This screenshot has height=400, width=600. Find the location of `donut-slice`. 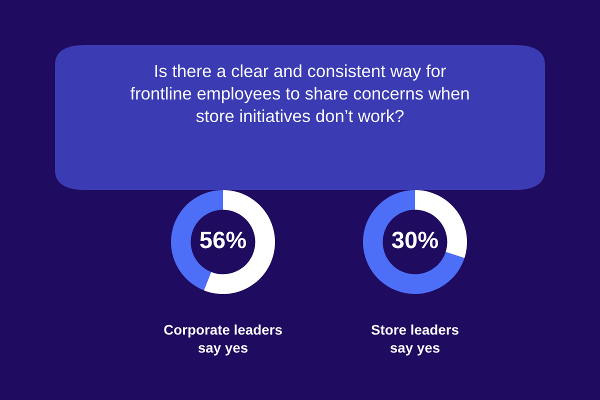

donut-slice is located at coordinates (413, 242).